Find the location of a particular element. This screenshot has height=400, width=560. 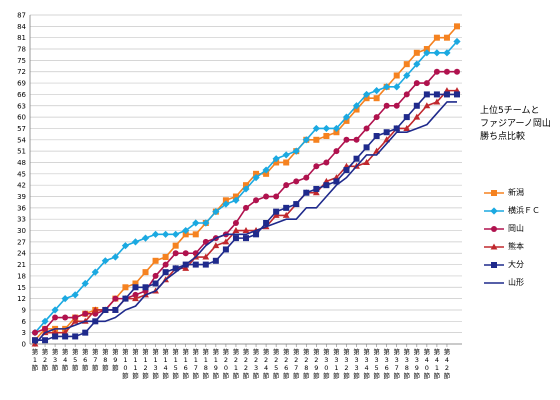

y-tick-label: 39 is located at coordinates (21, 197).